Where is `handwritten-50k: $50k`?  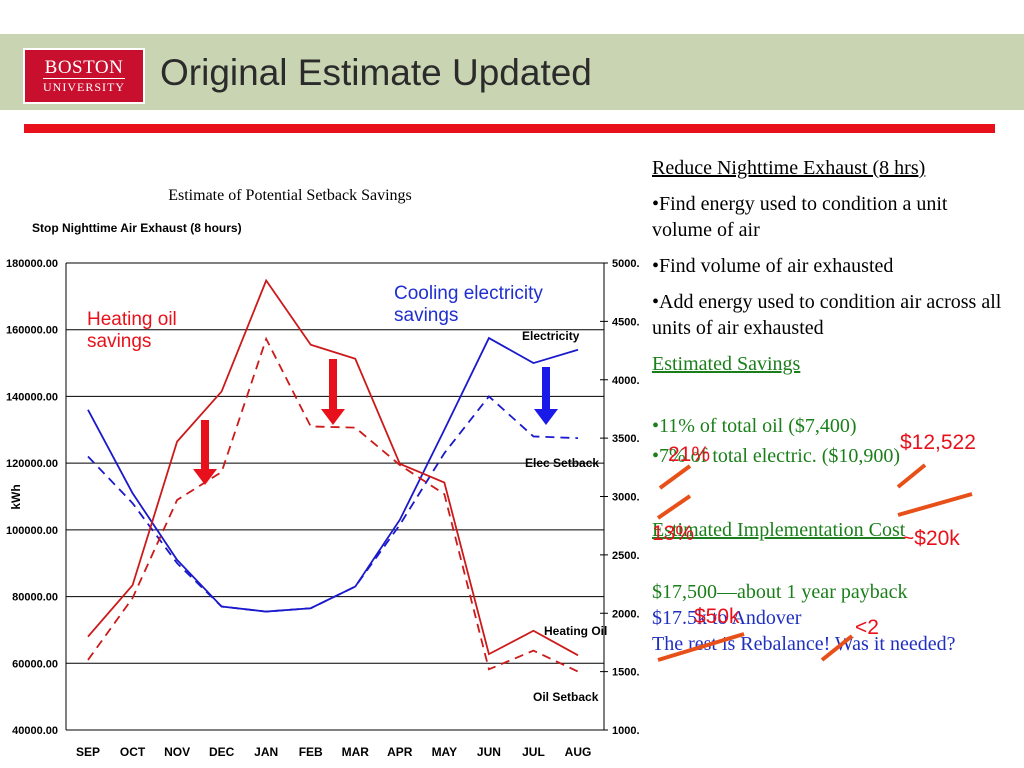 handwritten-50k: $50k is located at coordinates (717, 616).